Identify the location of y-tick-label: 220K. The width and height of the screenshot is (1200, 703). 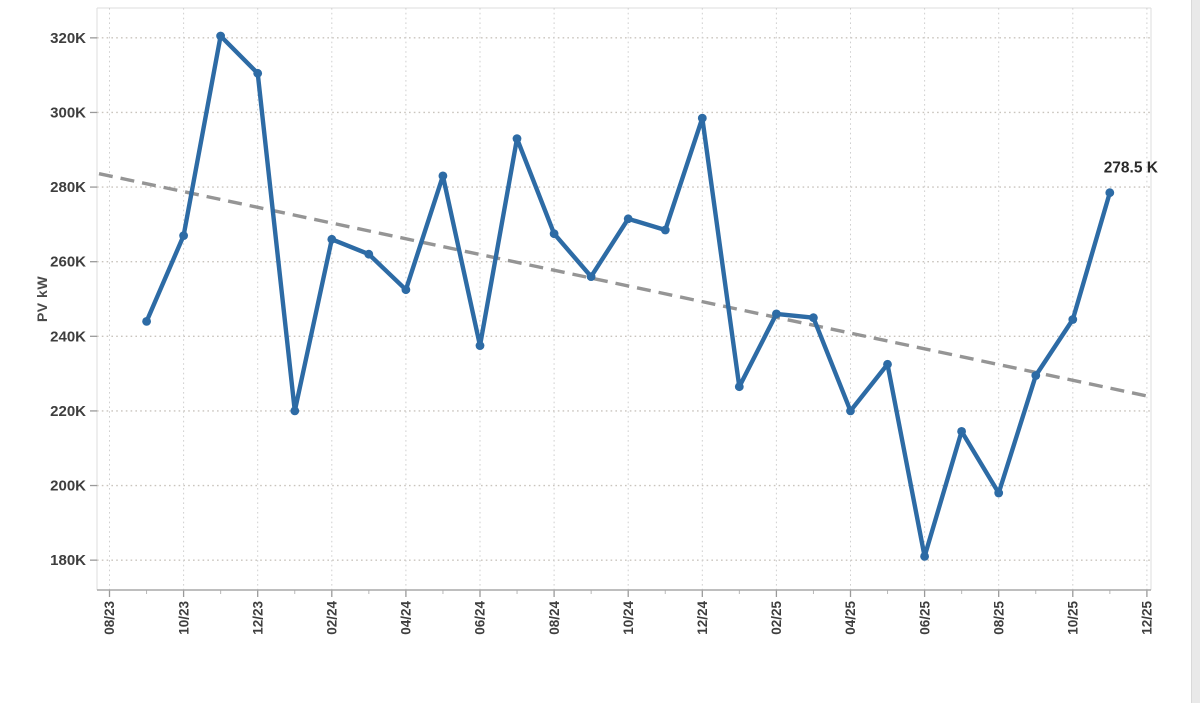
(68, 411).